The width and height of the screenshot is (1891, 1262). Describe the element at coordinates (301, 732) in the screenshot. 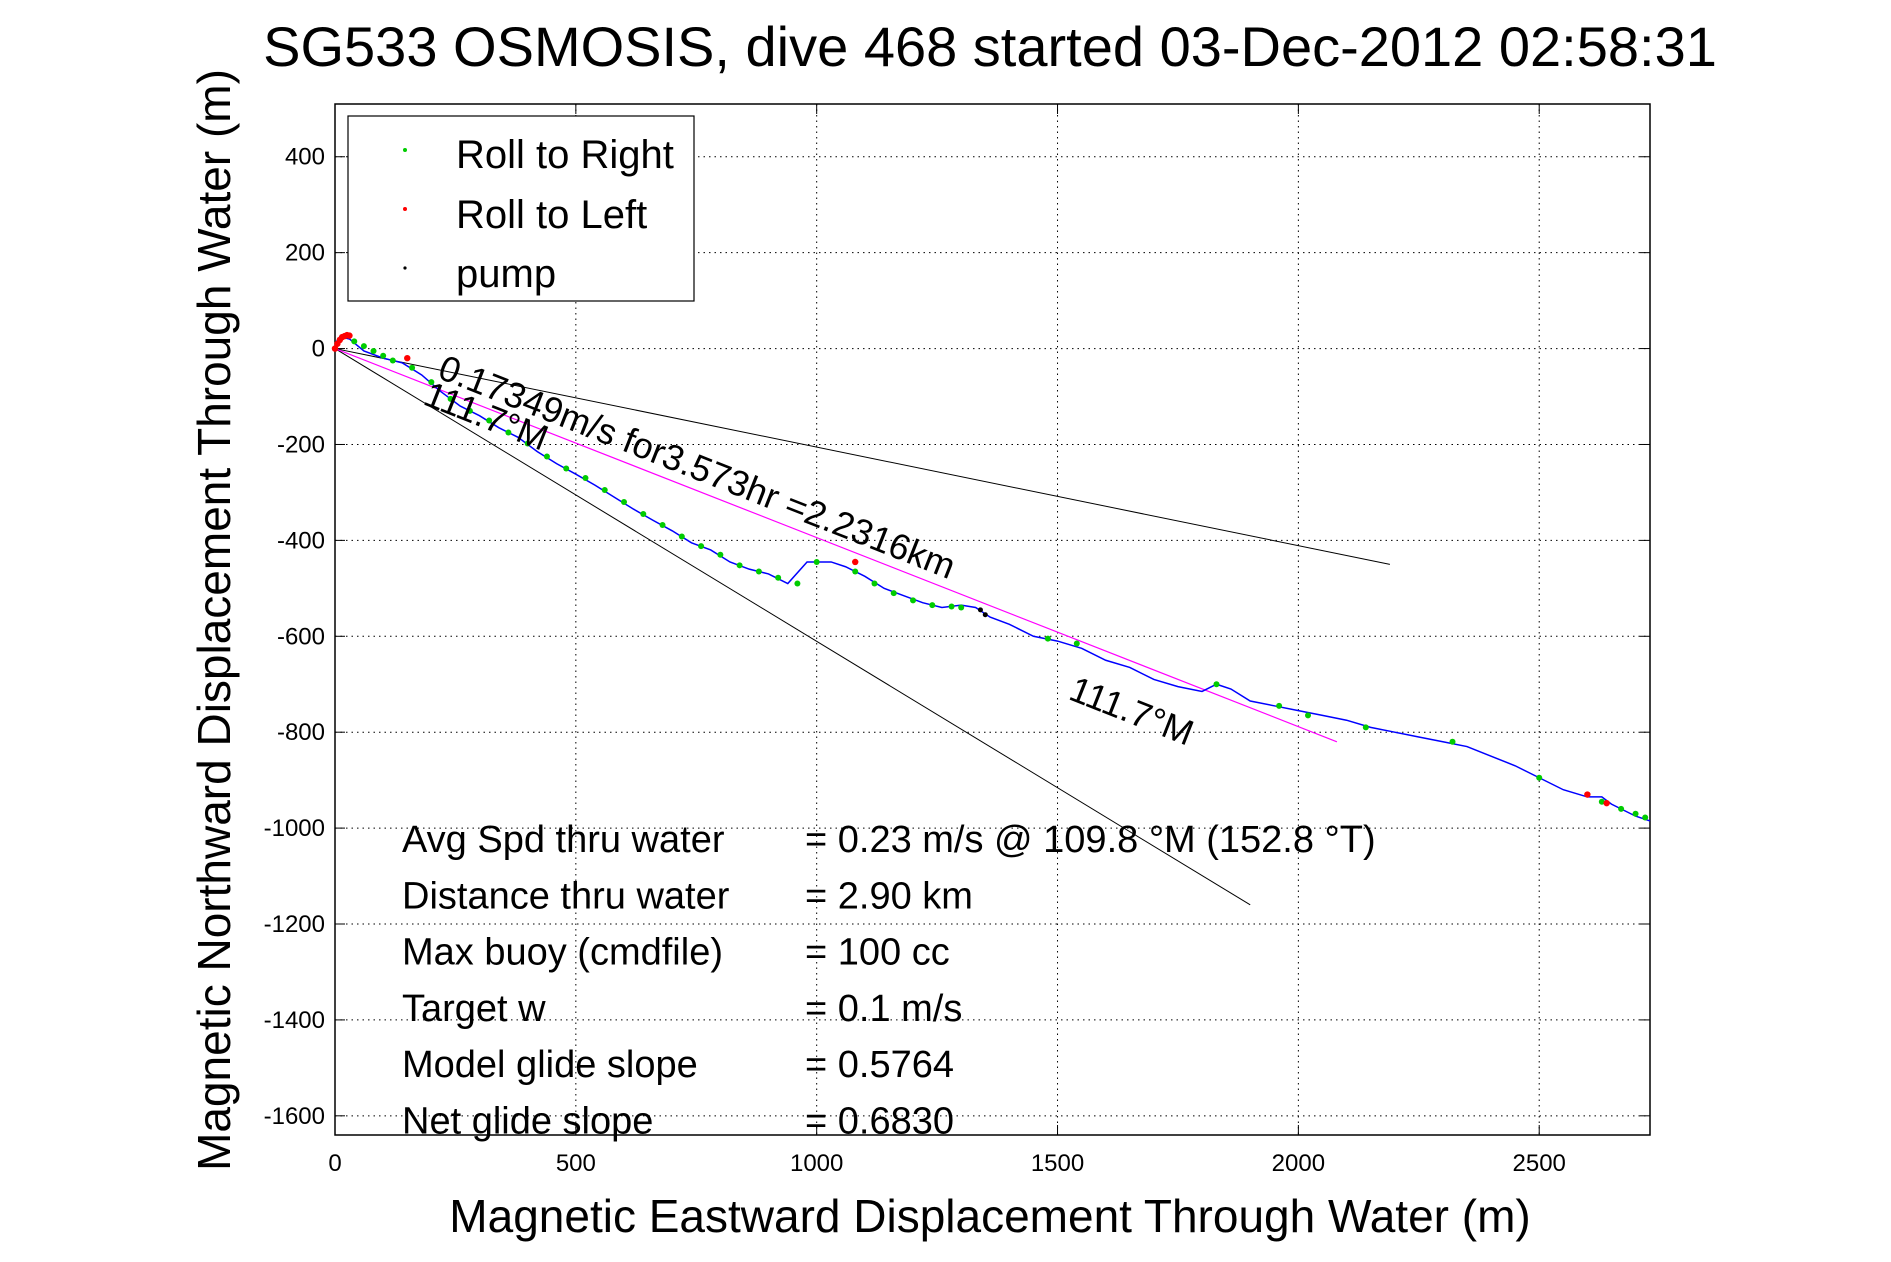

I see `y-tick-label: -800` at that location.